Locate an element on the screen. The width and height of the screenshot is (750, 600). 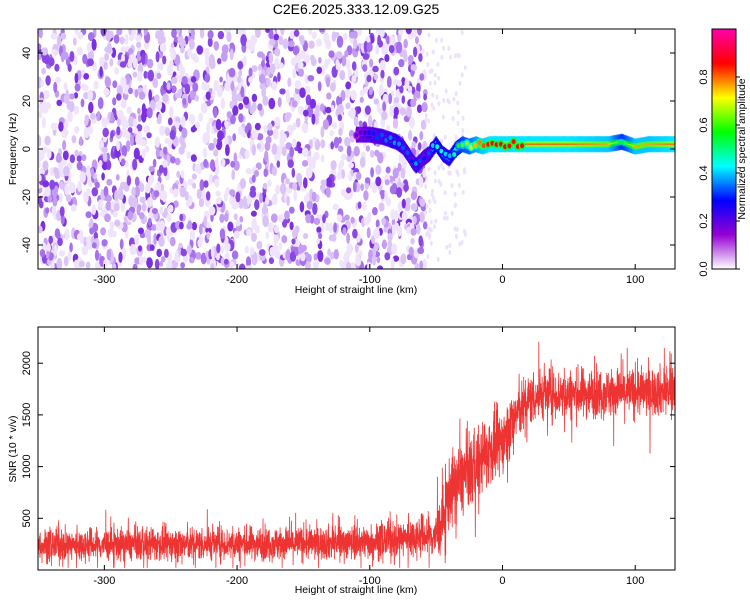
x-tick-label: 0 is located at coordinates (502, 280).